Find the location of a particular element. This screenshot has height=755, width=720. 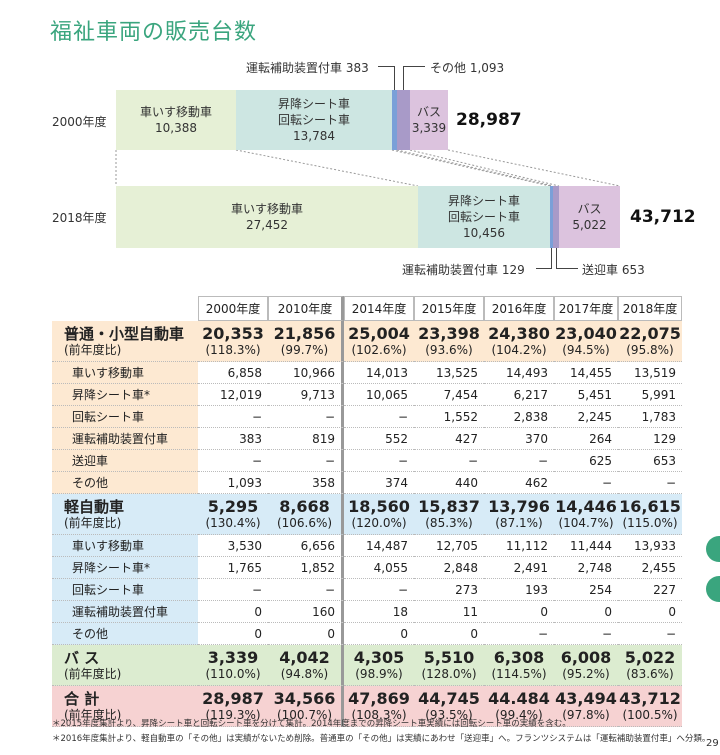

table-cell: 358 is located at coordinates (306, 483).